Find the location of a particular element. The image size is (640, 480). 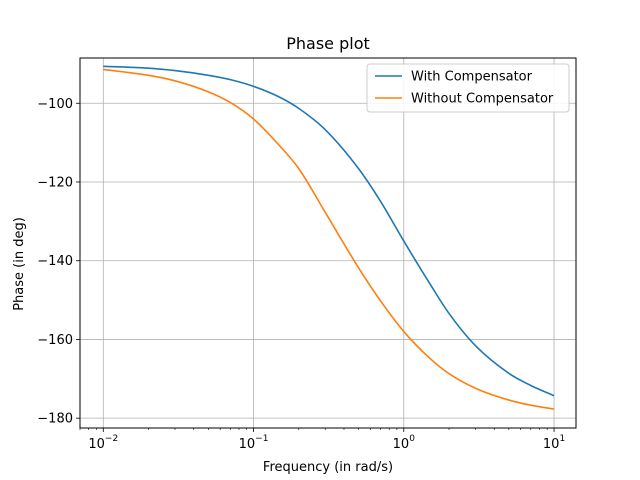

x-tick-exponent: −1 is located at coordinates (261, 439).